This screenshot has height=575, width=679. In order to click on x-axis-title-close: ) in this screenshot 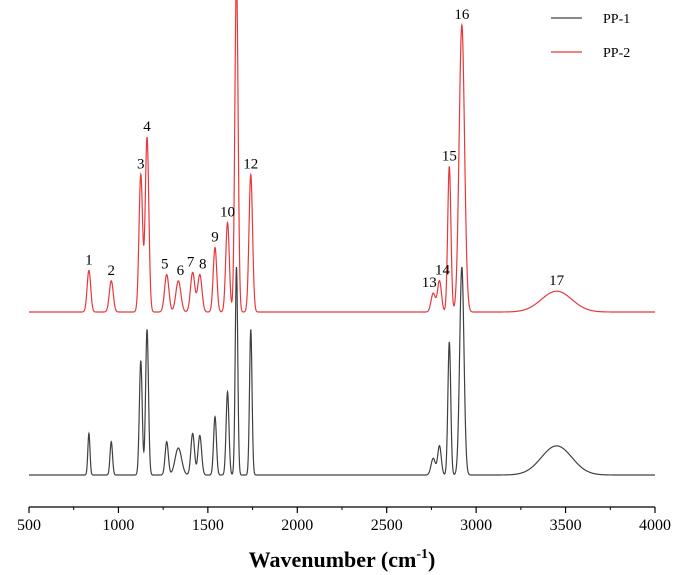, I will do `click(431, 559)`.